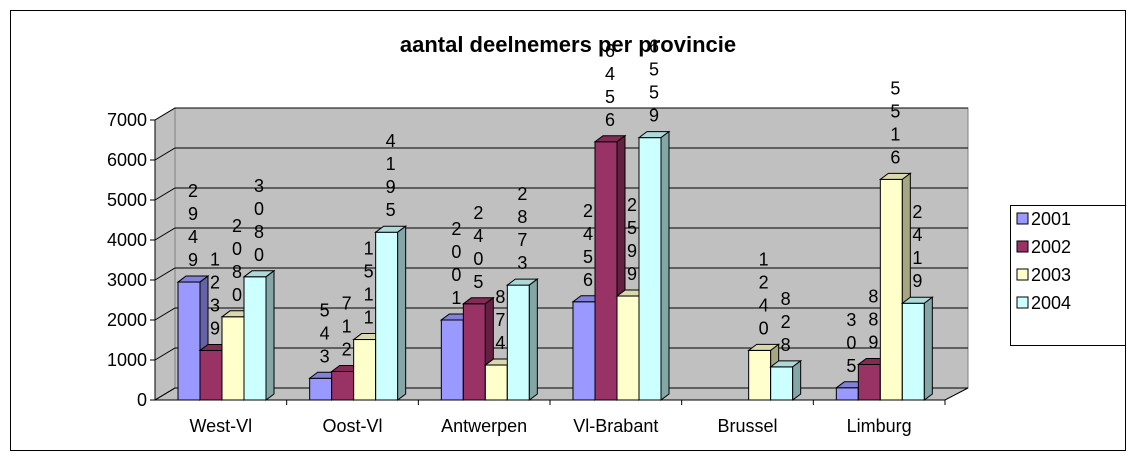 This screenshot has height=466, width=1136. Describe the element at coordinates (568, 44) in the screenshot. I see `chart-title: aantal deelnemers per provincie` at that location.